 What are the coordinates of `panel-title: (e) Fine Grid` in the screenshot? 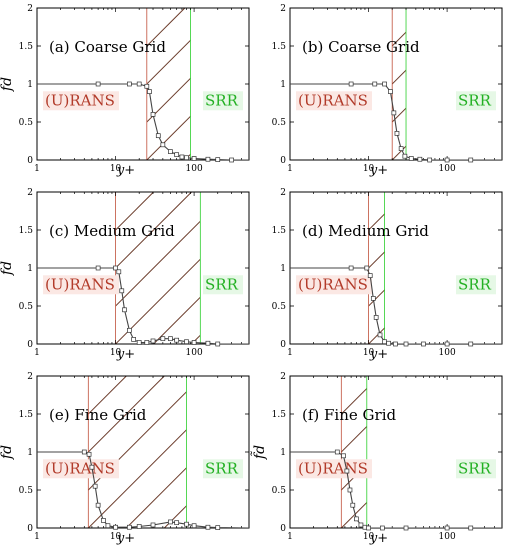 It's located at (98, 415).